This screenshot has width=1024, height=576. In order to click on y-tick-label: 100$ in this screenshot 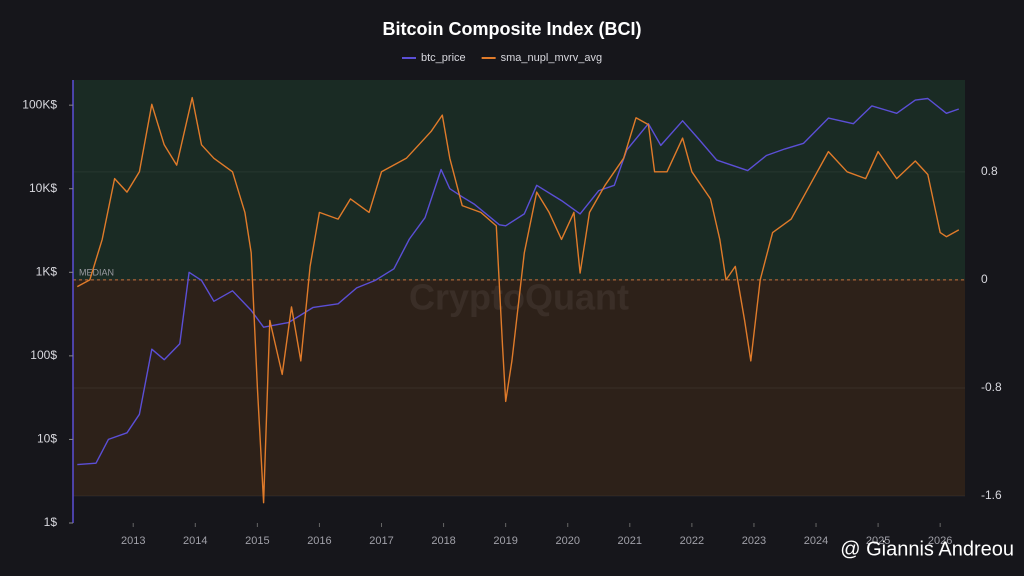, I will do `click(43, 355)`.